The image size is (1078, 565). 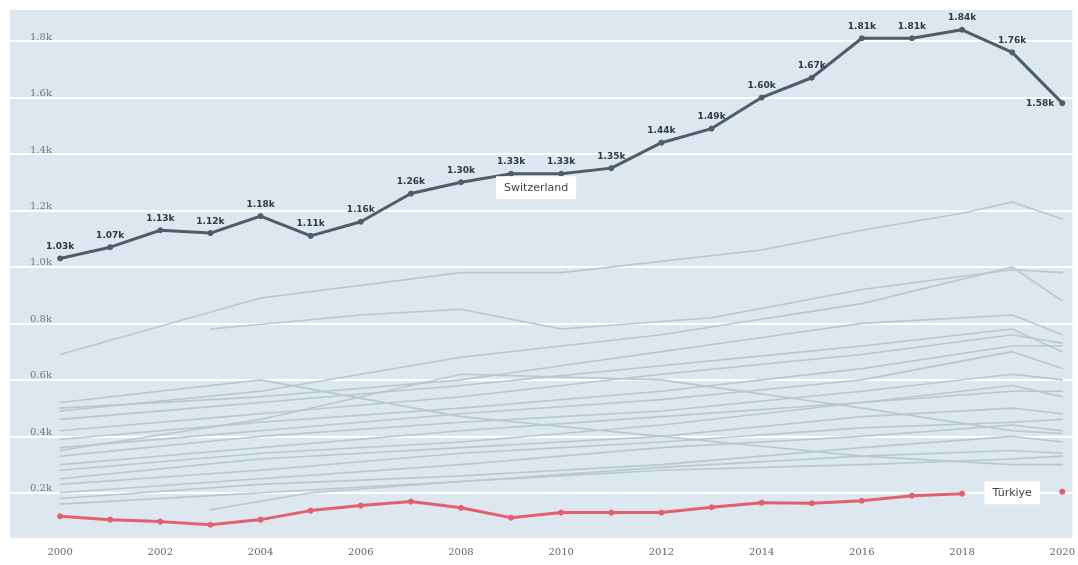 What do you see at coordinates (461, 169) in the screenshot?
I see `data-label: 1.30k` at bounding box center [461, 169].